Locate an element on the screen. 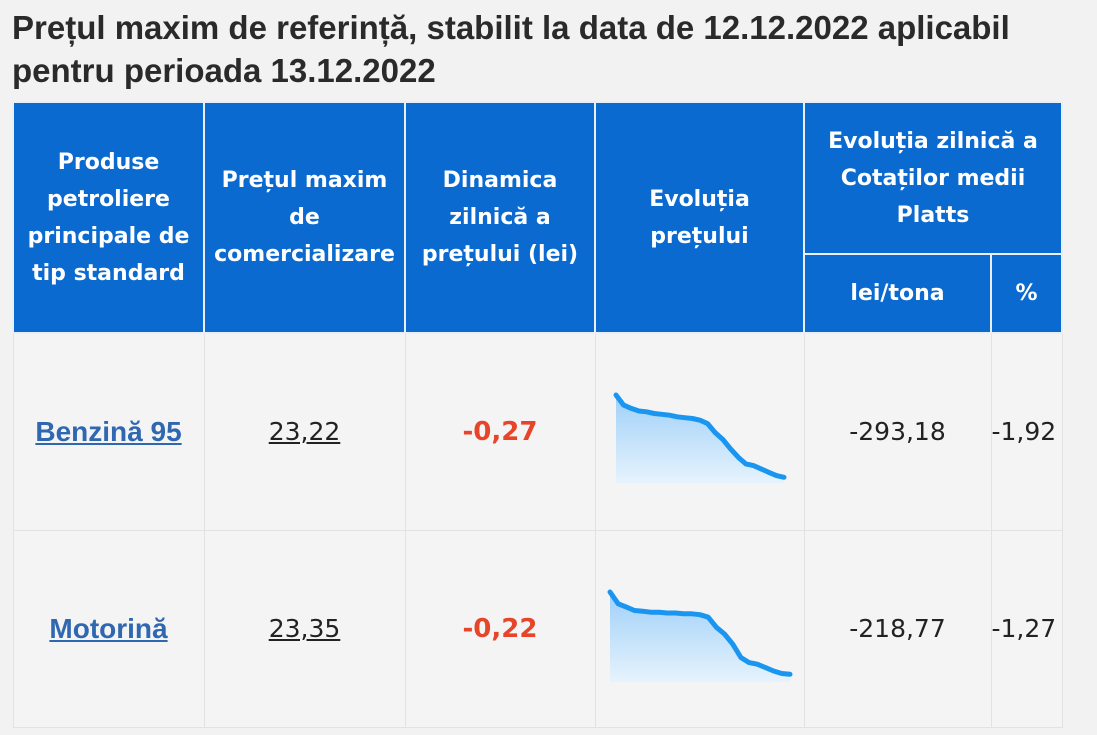 This screenshot has width=1097, height=735. max-price-value: 23,35 is located at coordinates (304, 628).